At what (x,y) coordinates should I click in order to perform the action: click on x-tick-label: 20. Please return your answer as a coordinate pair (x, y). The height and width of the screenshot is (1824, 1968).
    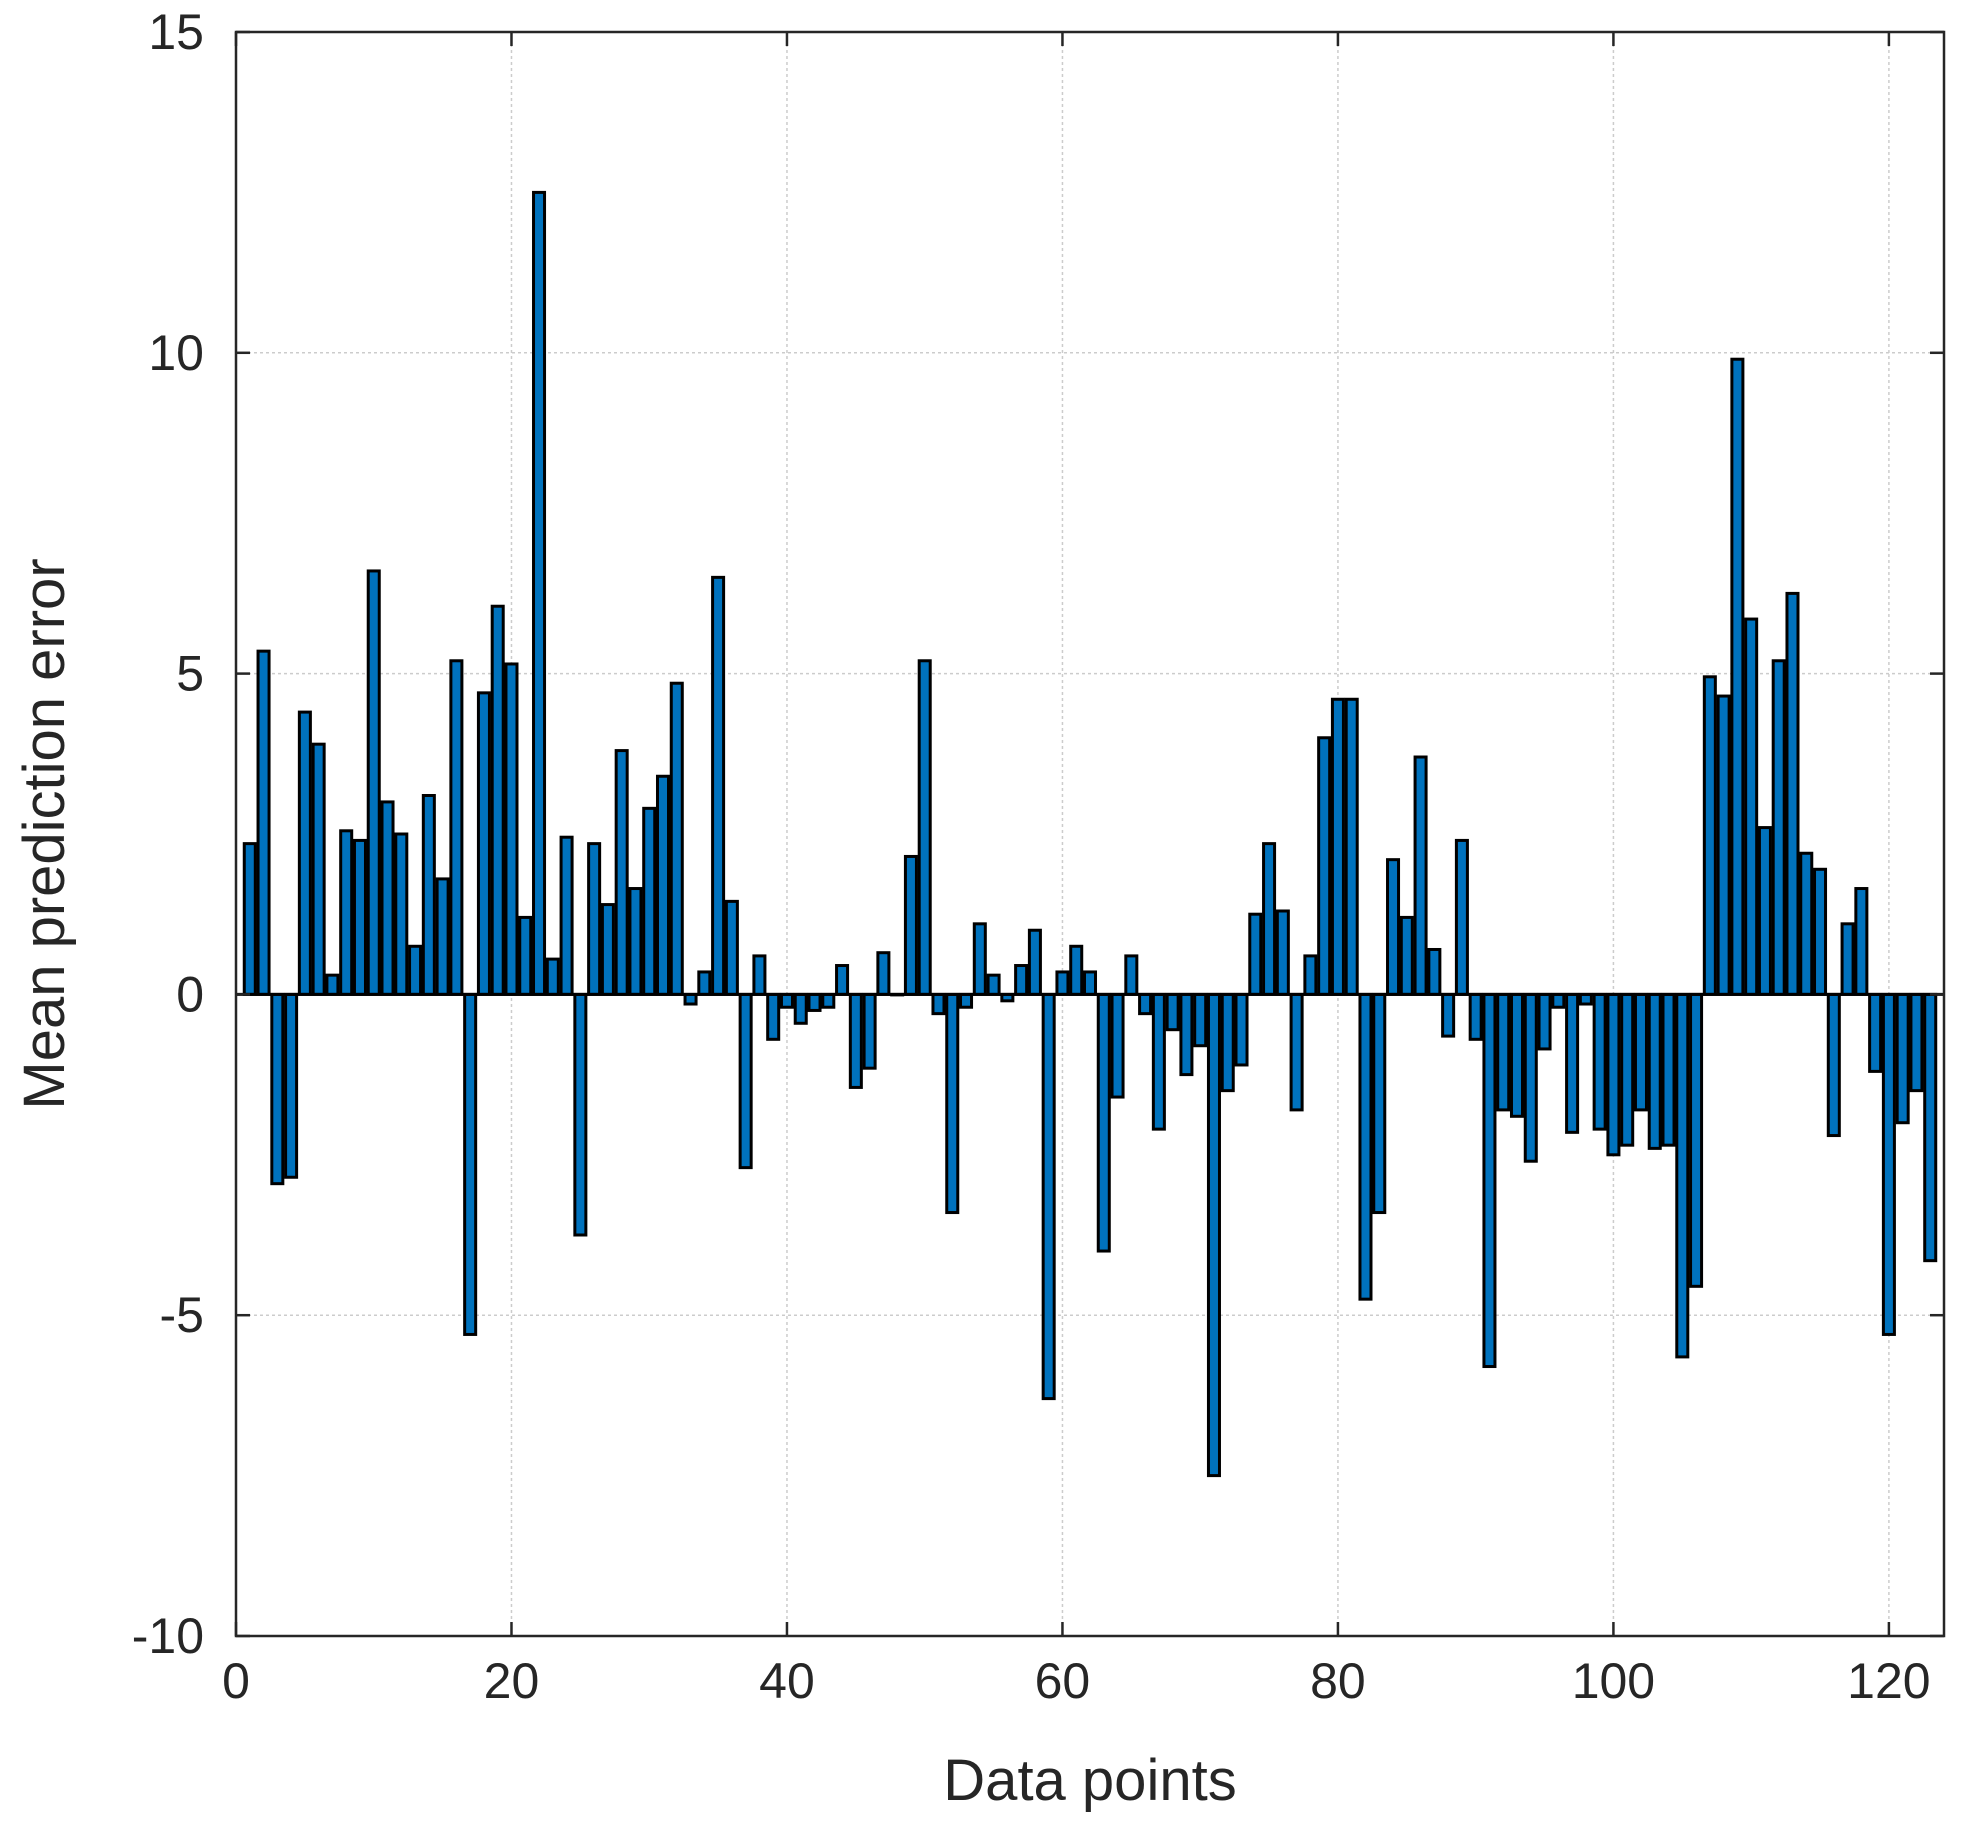
    Looking at the image, I should click on (512, 1681).